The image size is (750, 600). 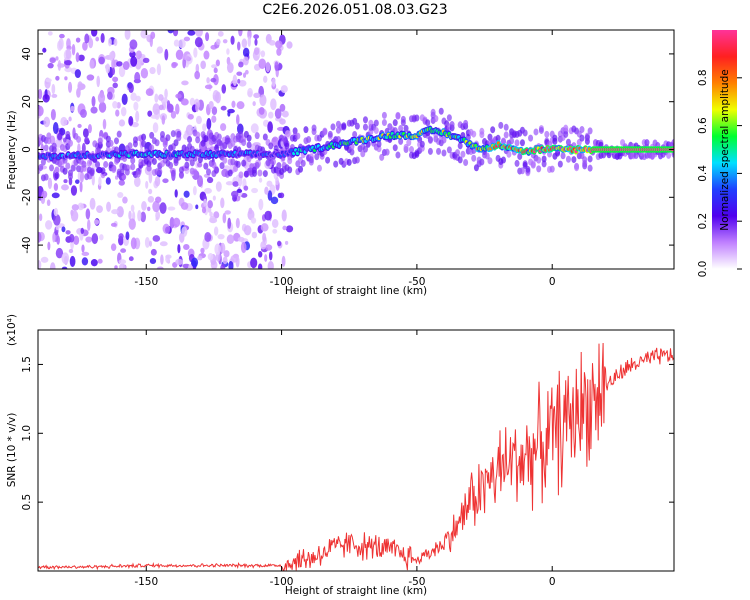 I want to click on spectrogram-y-tick-label: 20, so click(x=27, y=101).